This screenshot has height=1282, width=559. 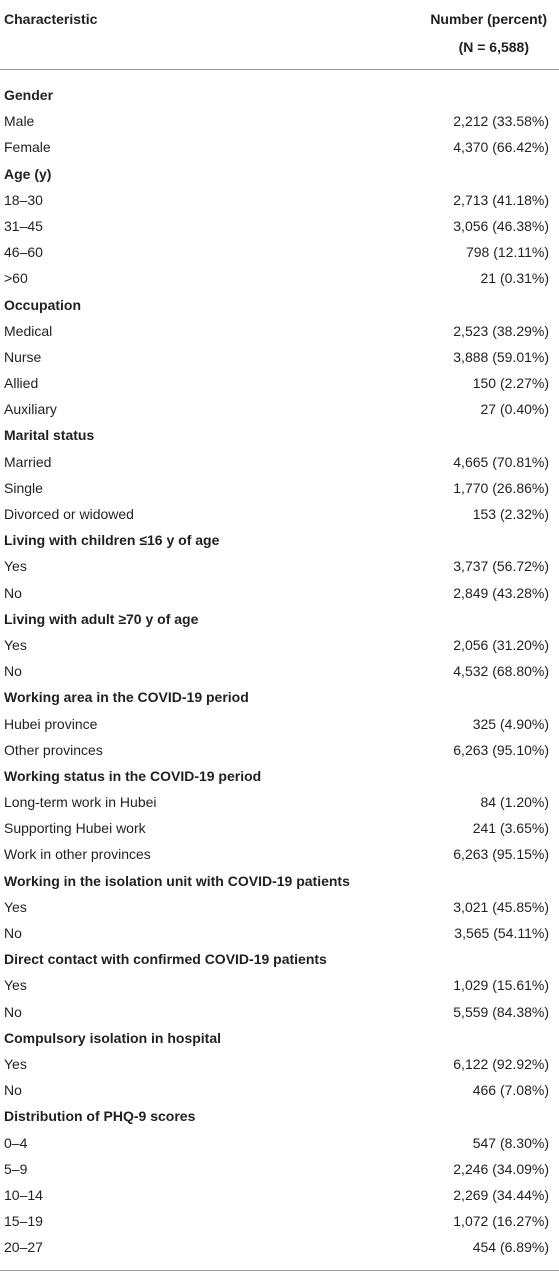 I want to click on row-label: 18–30, so click(x=23, y=199).